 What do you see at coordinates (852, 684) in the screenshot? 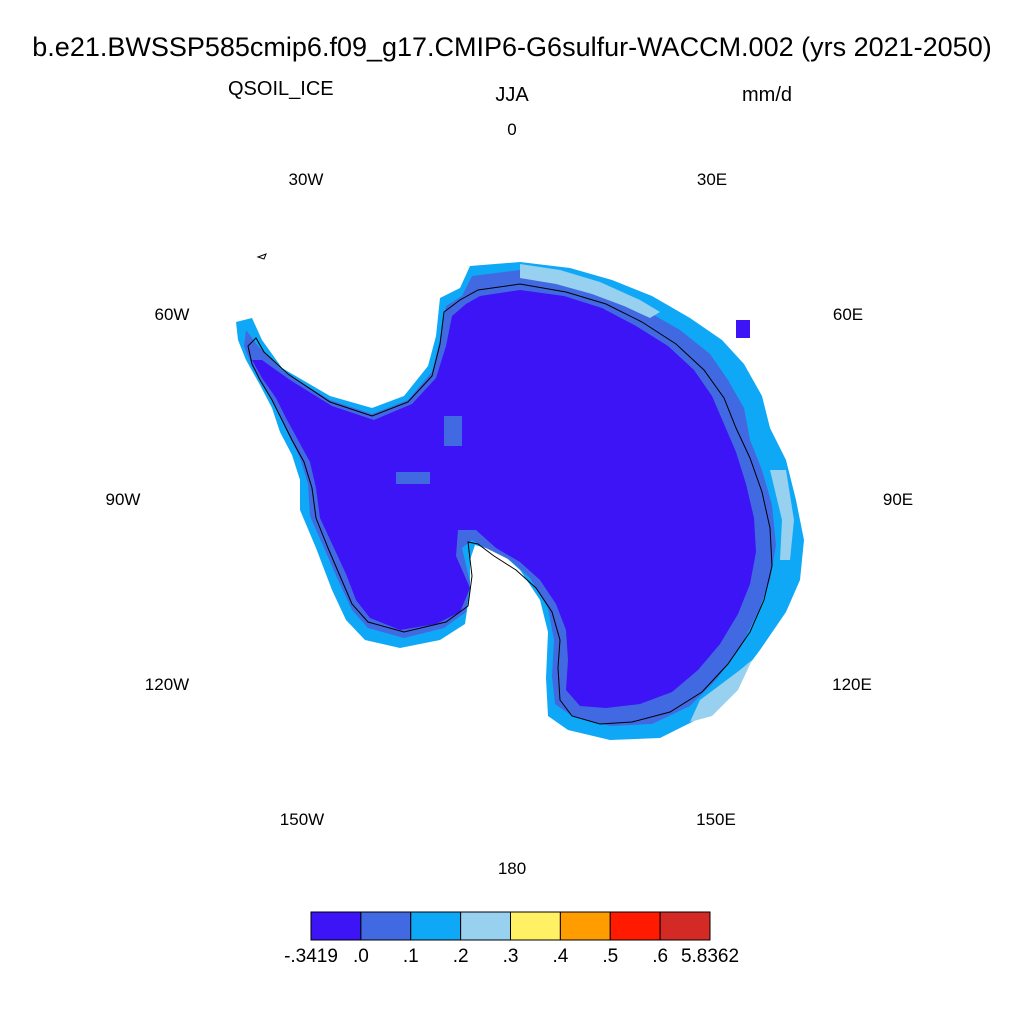
I see `lon-label-120e: 120E` at bounding box center [852, 684].